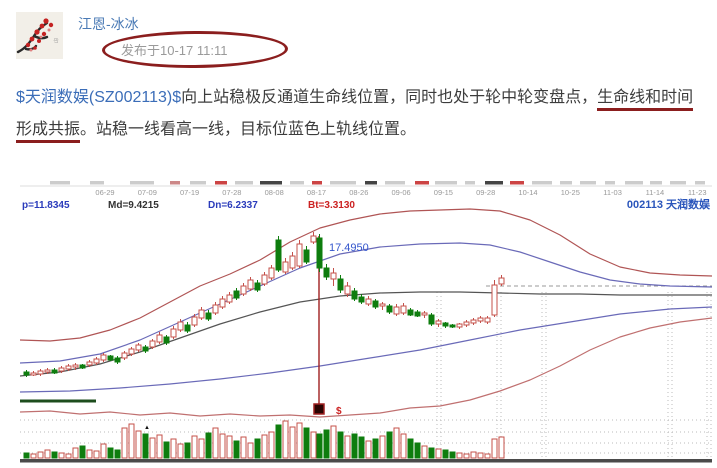 Image resolution: width=717 pixels, height=468 pixels. I want to click on username-link: 江恩-冰冰, so click(108, 24).